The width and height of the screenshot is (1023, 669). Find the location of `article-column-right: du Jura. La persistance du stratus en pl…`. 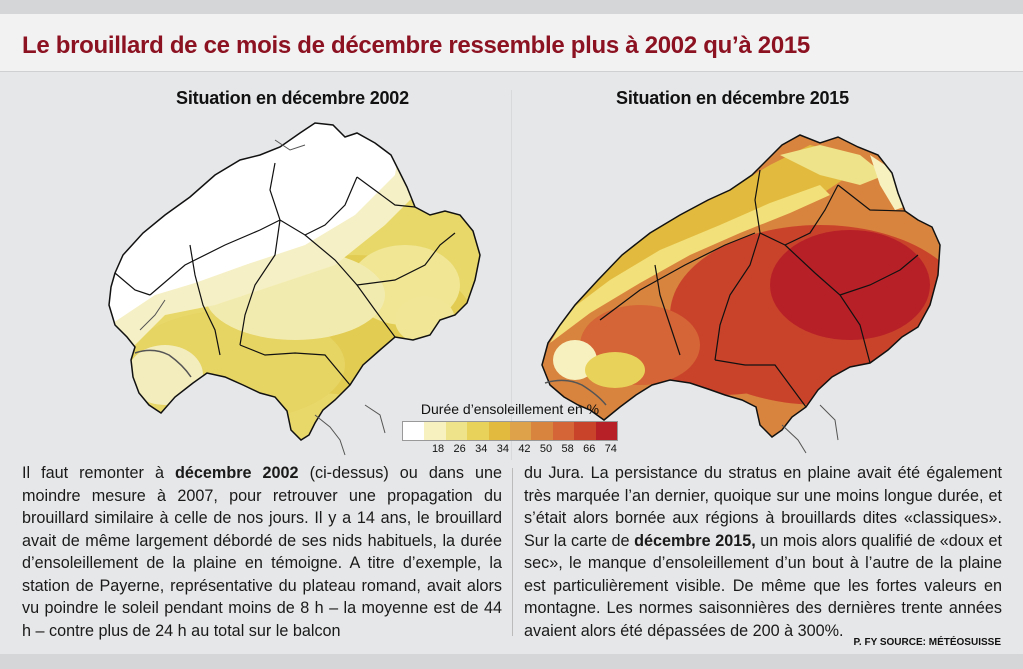

article-column-right: du Jura. La persistance du stratus en pl… is located at coordinates (763, 552).